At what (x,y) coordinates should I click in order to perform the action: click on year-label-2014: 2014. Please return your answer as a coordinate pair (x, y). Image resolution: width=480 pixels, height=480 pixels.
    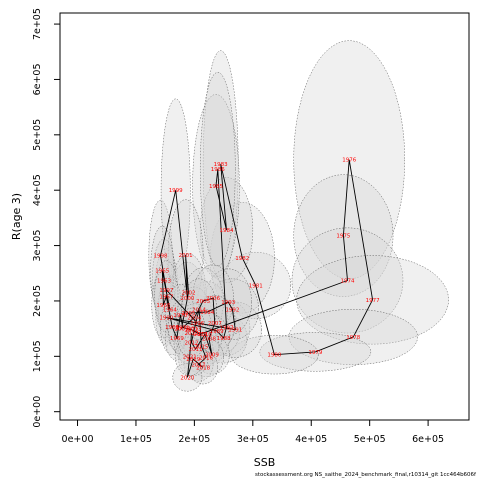
    Looking at the image, I should click on (199, 310).